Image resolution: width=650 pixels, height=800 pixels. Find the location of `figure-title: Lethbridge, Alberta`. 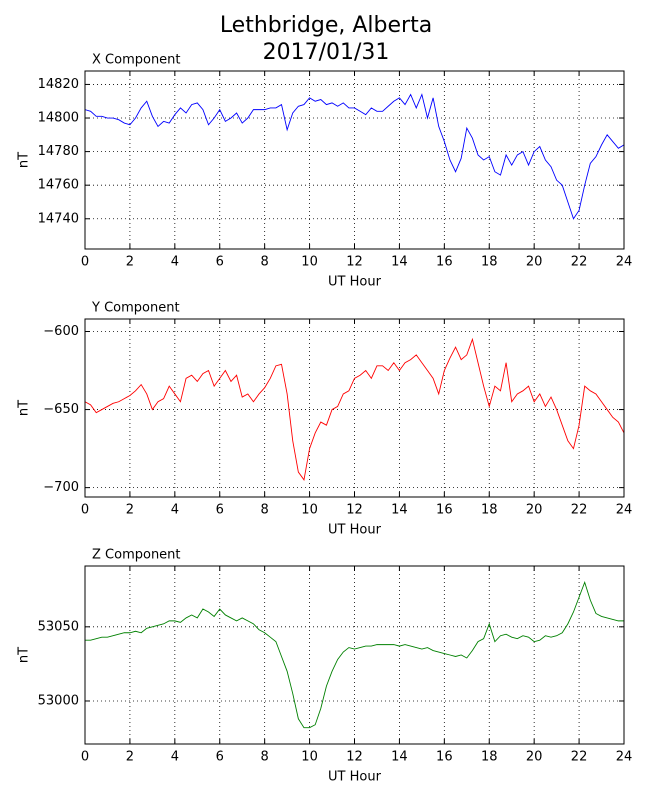

figure-title: Lethbridge, Alberta is located at coordinates (326, 25).